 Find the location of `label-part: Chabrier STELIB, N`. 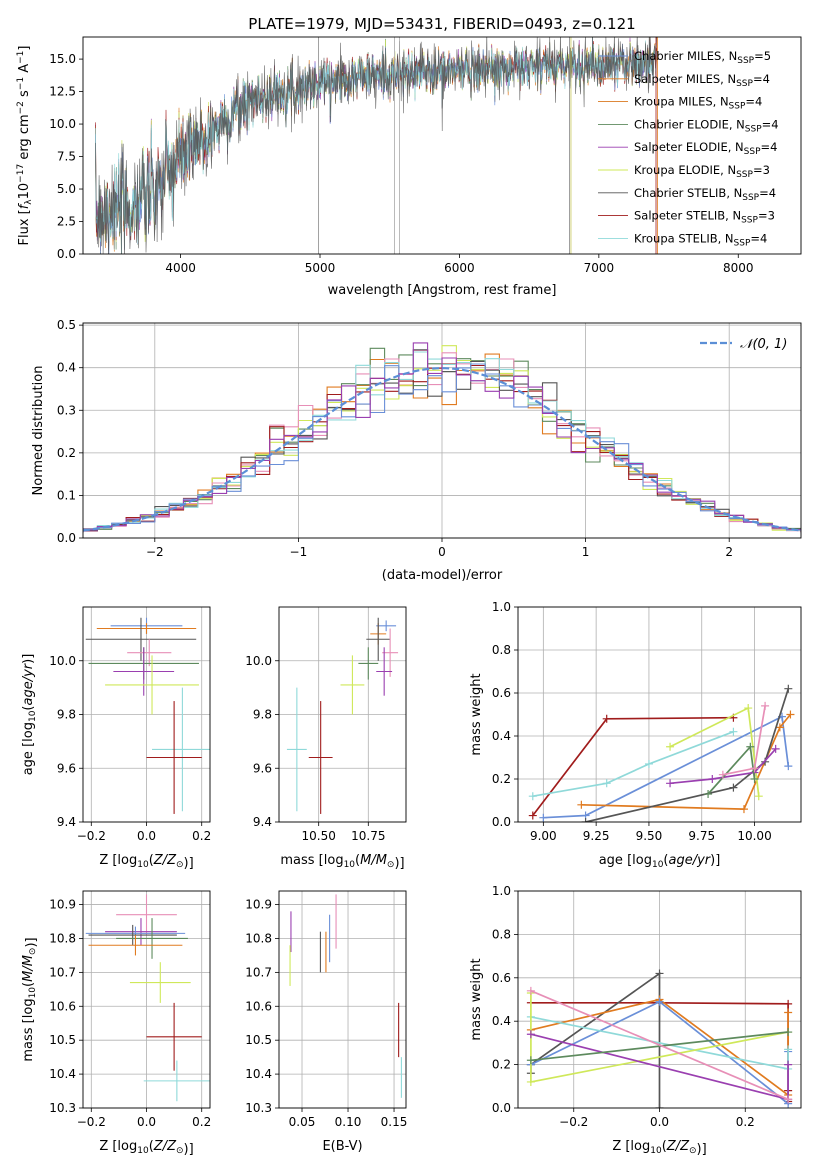

label-part: Chabrier STELIB, N is located at coordinates (688, 193).